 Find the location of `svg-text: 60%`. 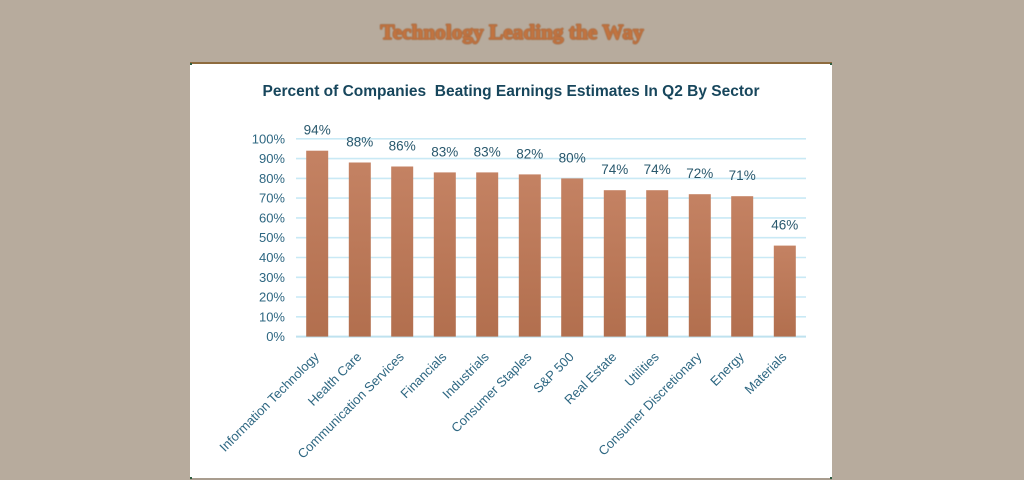

svg-text: 60% is located at coordinates (272, 217).